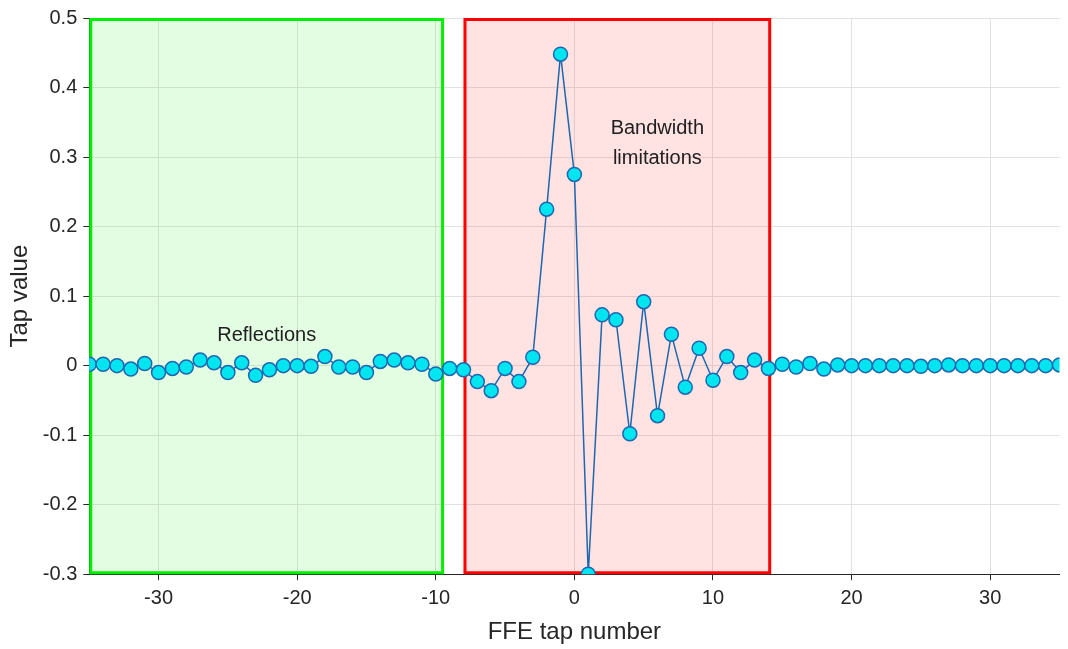  Describe the element at coordinates (63, 16) in the screenshot. I see `y-tick-label: 0.5` at that location.